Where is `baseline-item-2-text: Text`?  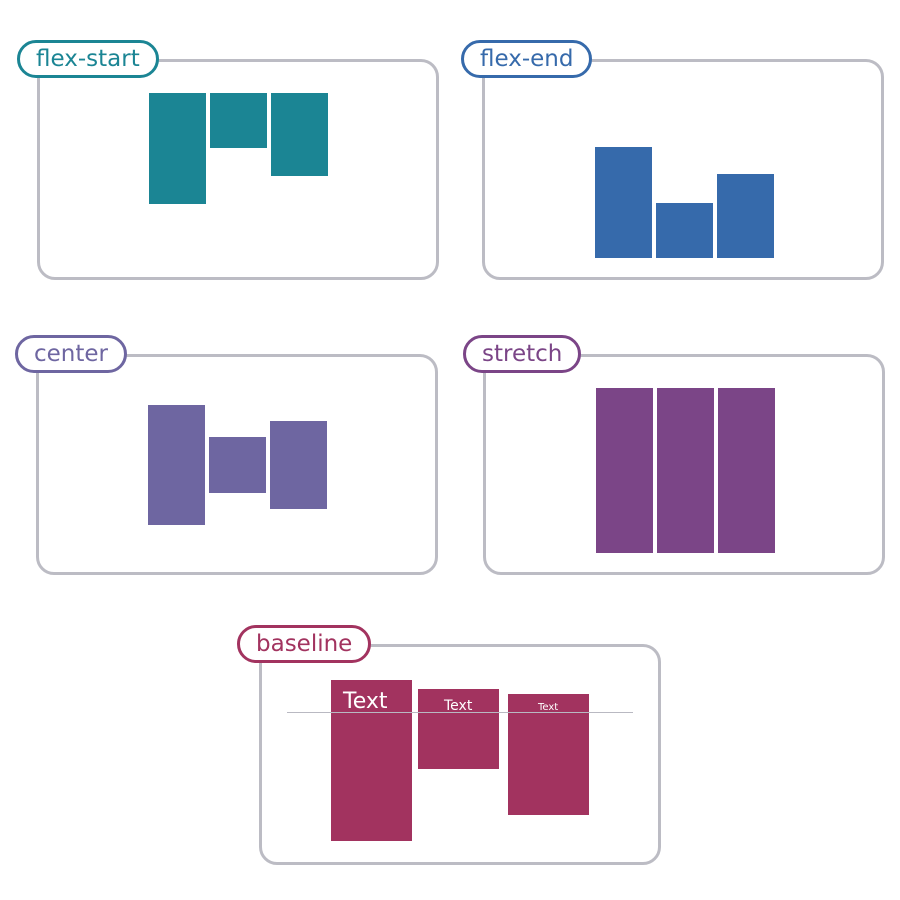 baseline-item-2-text: Text is located at coordinates (458, 706).